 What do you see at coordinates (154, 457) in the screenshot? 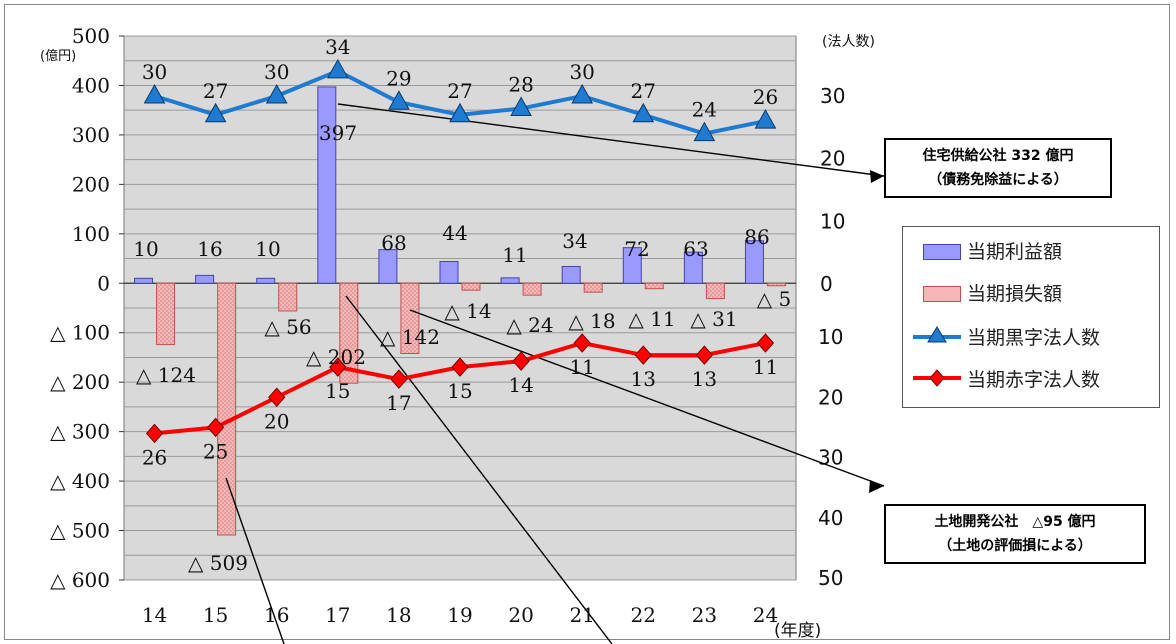
I see `deficit-data-label: 26` at bounding box center [154, 457].